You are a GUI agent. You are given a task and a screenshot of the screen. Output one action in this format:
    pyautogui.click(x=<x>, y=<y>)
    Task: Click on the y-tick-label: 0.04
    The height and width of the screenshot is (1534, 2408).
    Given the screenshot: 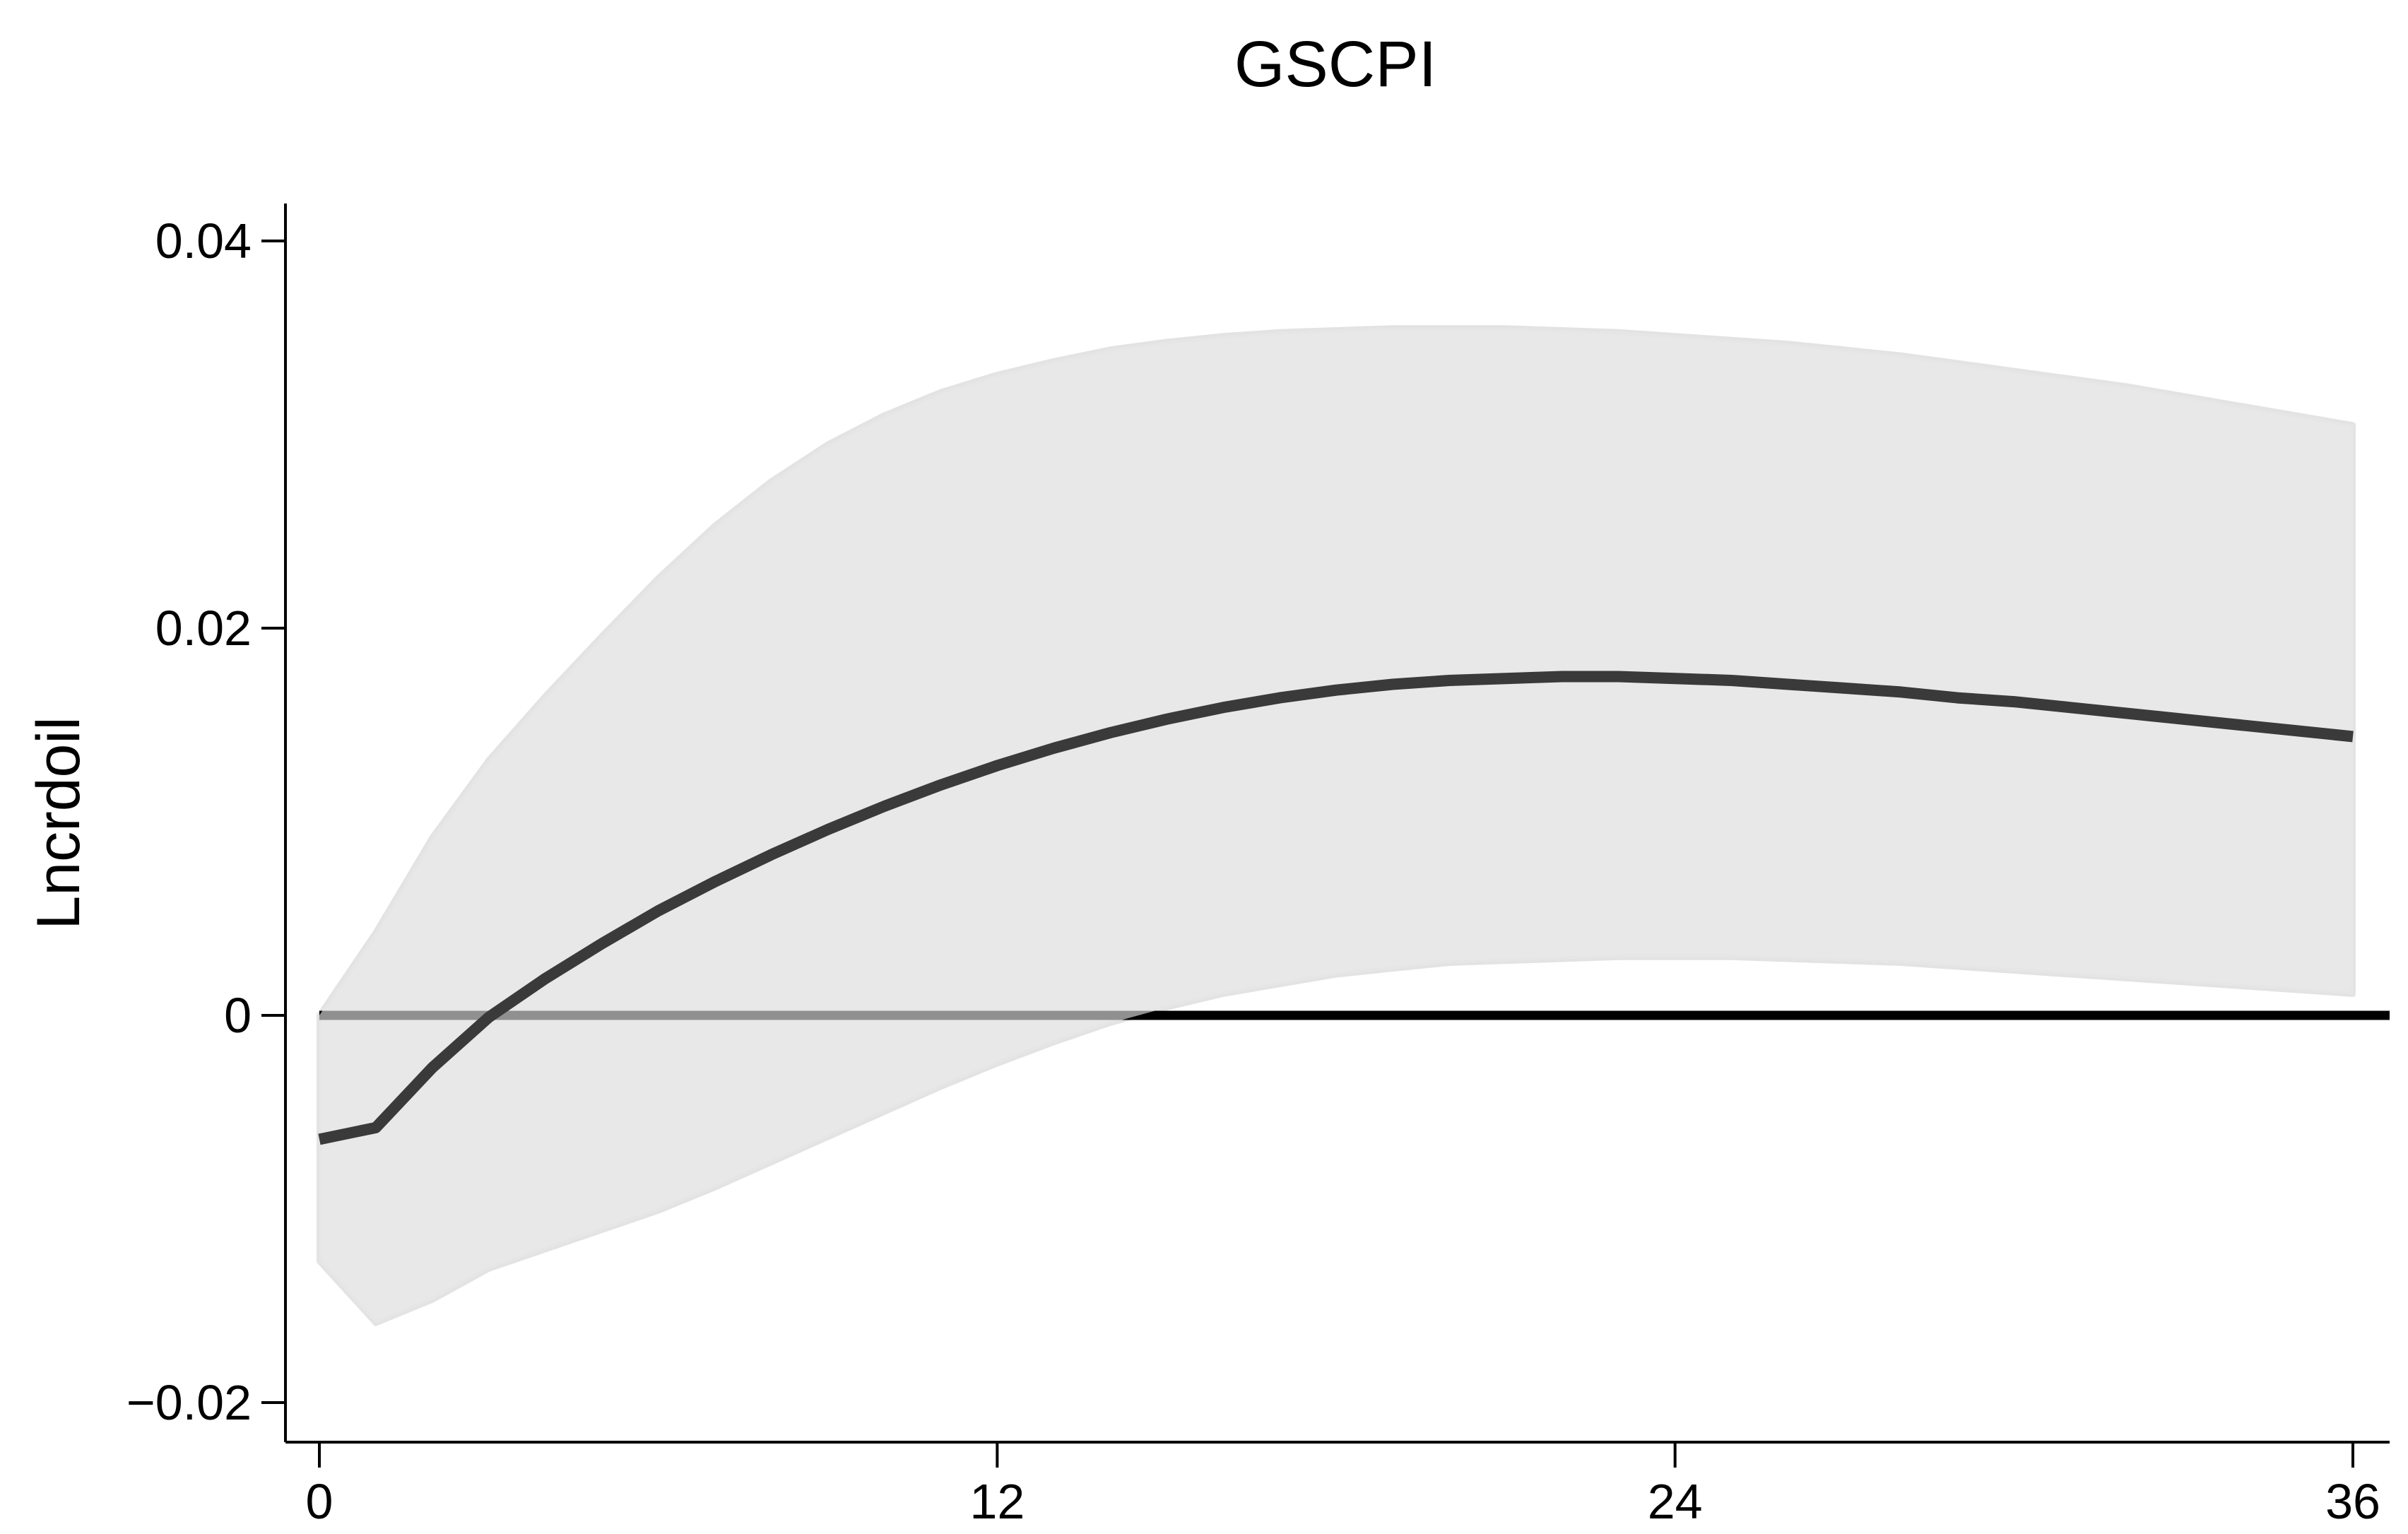 What is the action you would take?
    pyautogui.click(x=203, y=241)
    